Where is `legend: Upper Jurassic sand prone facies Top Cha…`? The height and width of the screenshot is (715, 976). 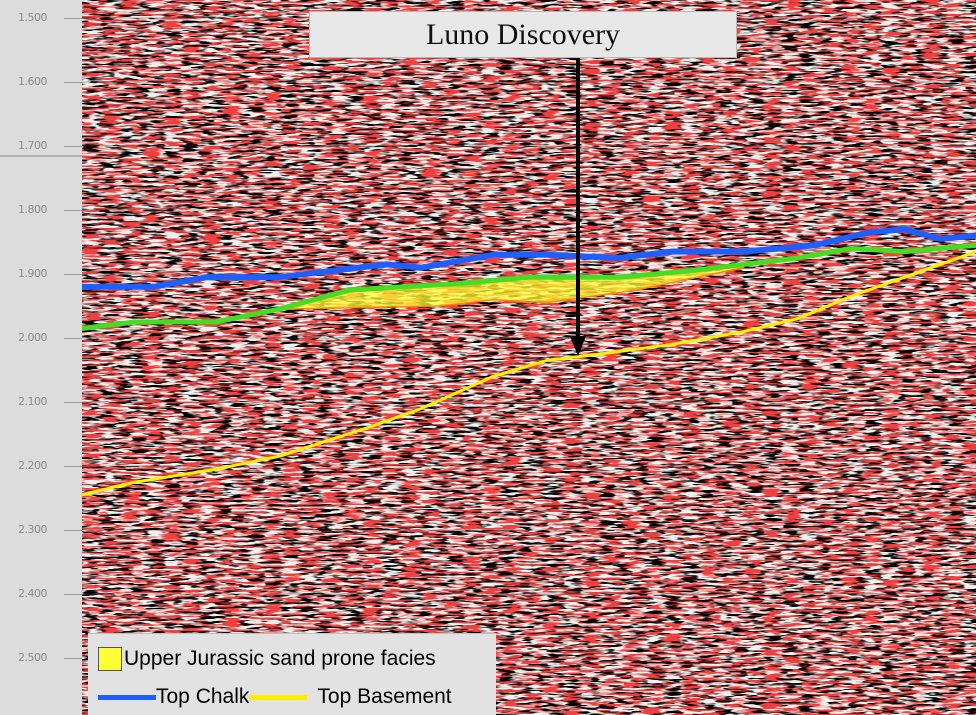
legend: Upper Jurassic sand prone facies Top Cha… is located at coordinates (292, 674).